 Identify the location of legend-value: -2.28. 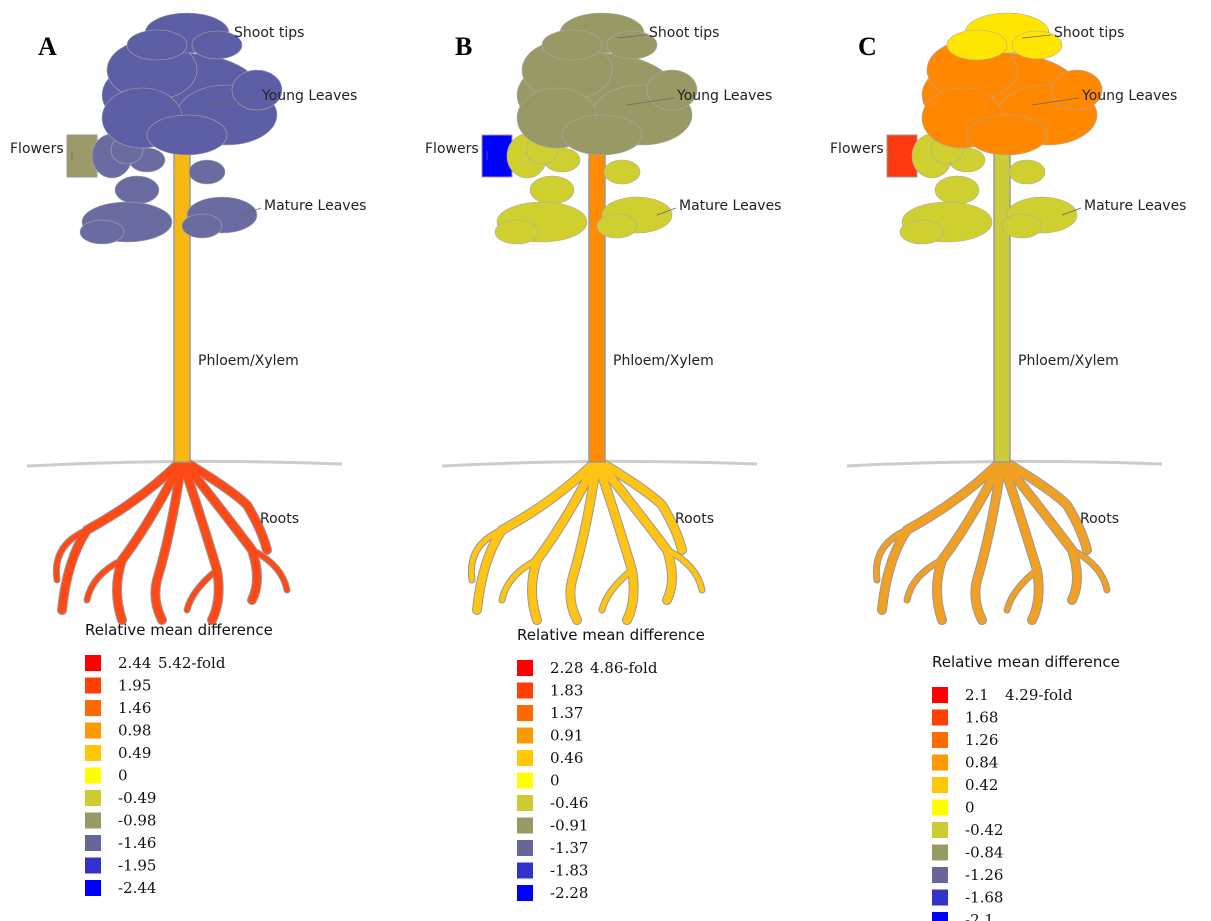
(569, 893).